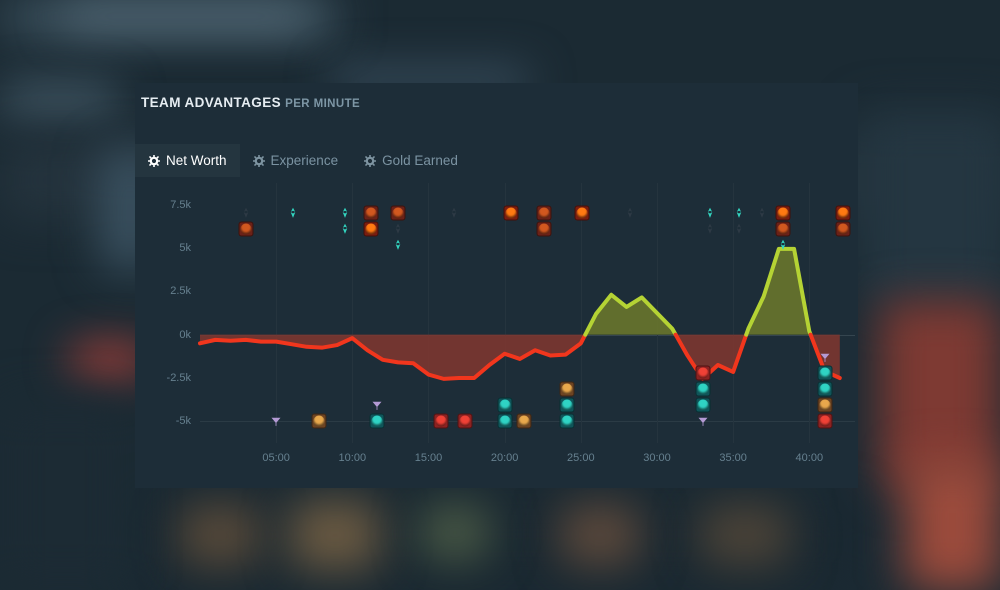 Image resolution: width=1000 pixels, height=590 pixels. Describe the element at coordinates (581, 458) in the screenshot. I see `x-axis-tick-label: 25:00` at that location.